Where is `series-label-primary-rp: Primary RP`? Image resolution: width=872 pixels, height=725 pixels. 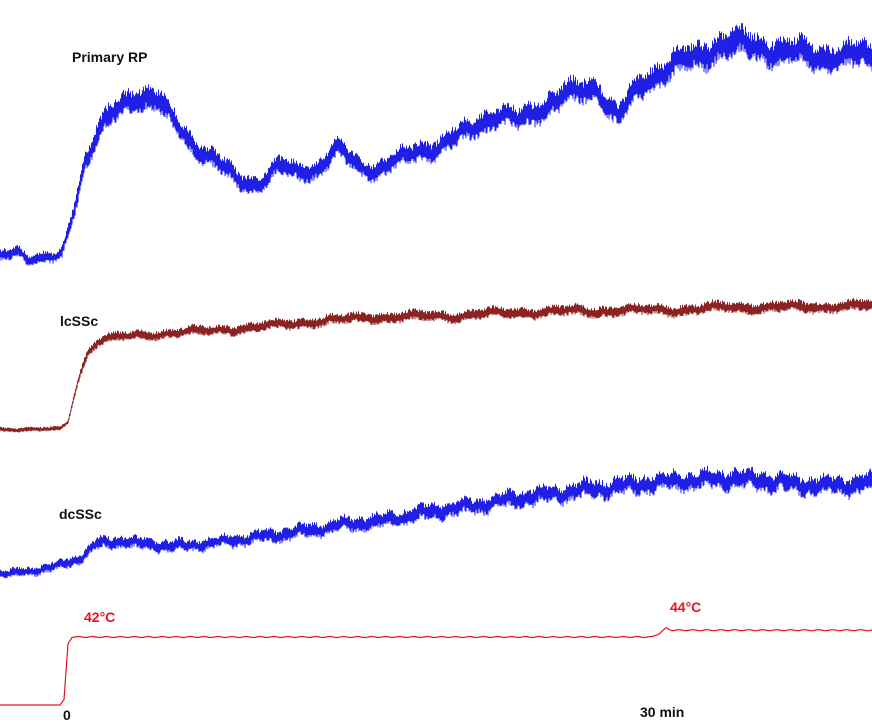
series-label-primary-rp: Primary RP is located at coordinates (109, 57).